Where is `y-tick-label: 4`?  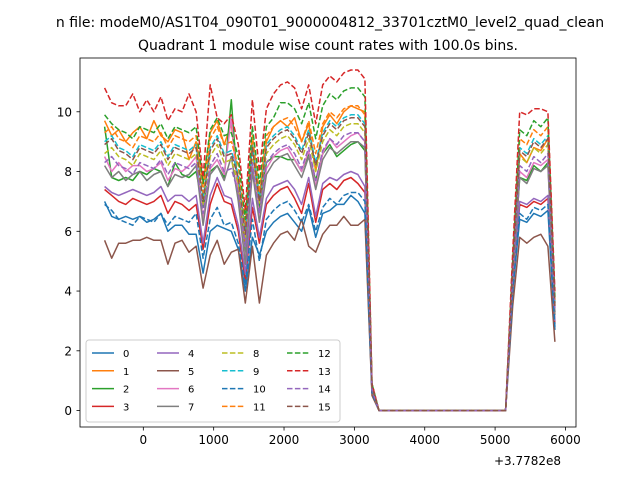
y-tick-label: 4 is located at coordinates (68, 292).